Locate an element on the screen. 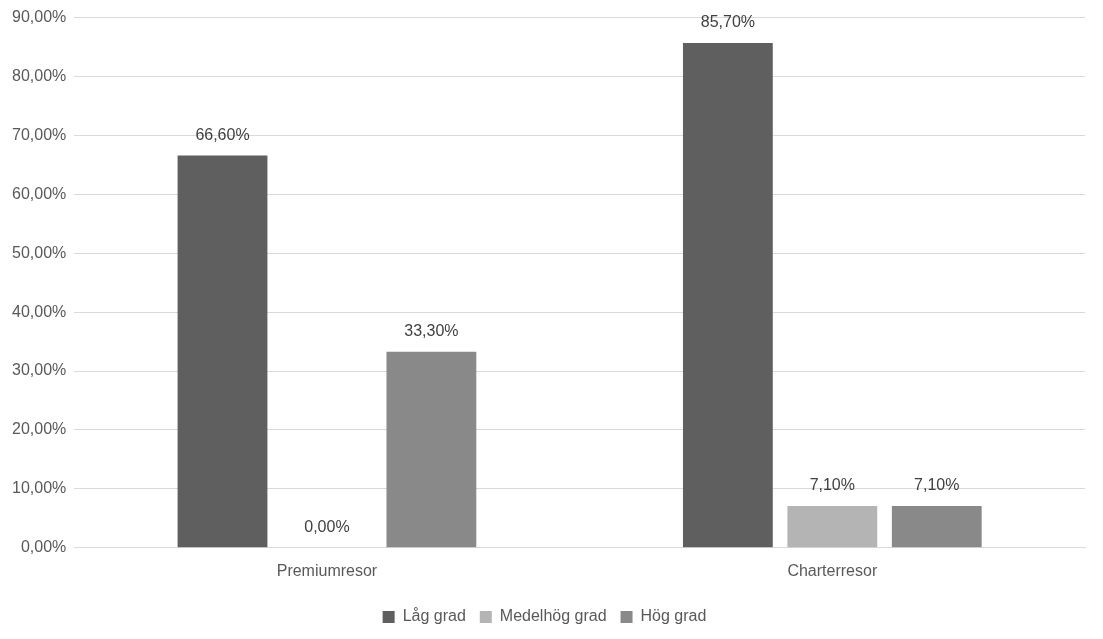  y-tick-label: 90,00% is located at coordinates (39, 17).